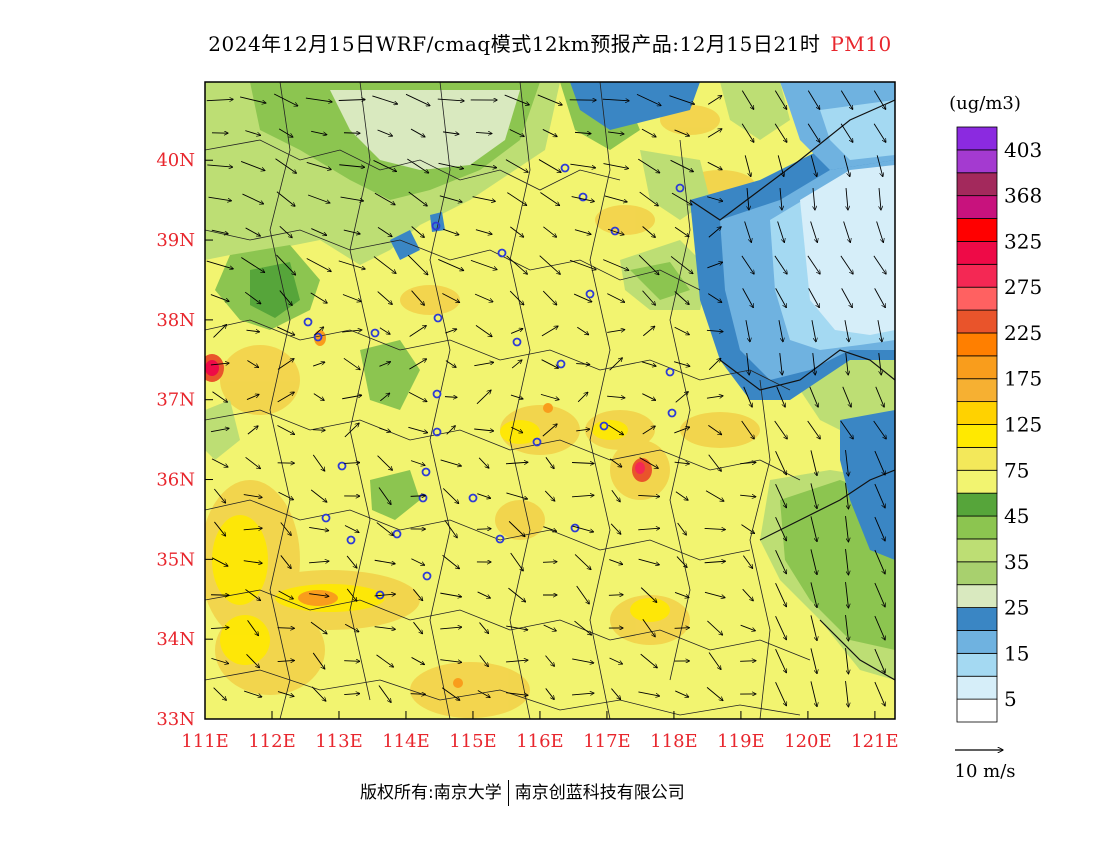 The height and width of the screenshot is (850, 1100). What do you see at coordinates (272, 741) in the screenshot?
I see `lon-tick-label: 112E` at bounding box center [272, 741].